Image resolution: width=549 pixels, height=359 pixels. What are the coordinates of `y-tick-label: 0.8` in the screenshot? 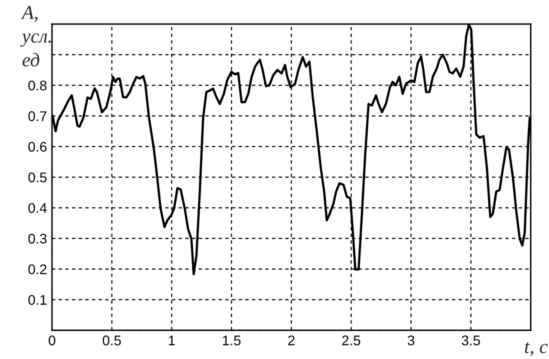 It's located at (37, 85).